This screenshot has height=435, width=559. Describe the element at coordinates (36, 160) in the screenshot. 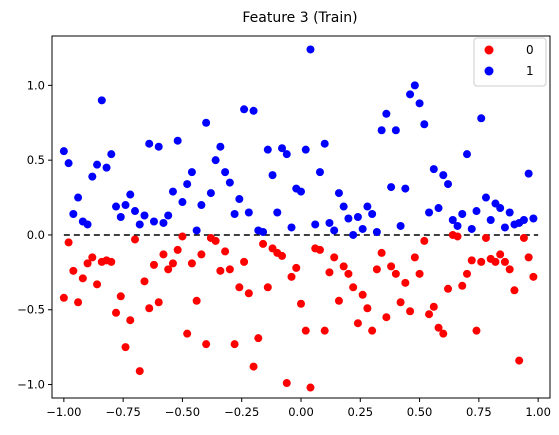

I see `y-tick-label: 0.5` at that location.